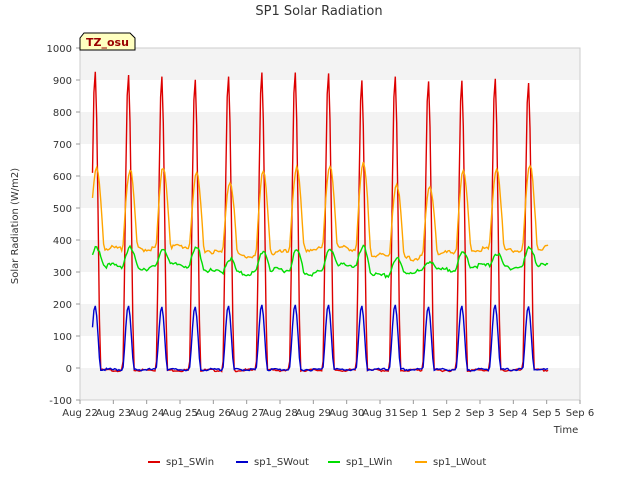 The width and height of the screenshot is (640, 480). What do you see at coordinates (317, 462) in the screenshot?
I see `legend: sp1_SWin sp1_SWout sp1_LWin sp1_LWout` at bounding box center [317, 462].